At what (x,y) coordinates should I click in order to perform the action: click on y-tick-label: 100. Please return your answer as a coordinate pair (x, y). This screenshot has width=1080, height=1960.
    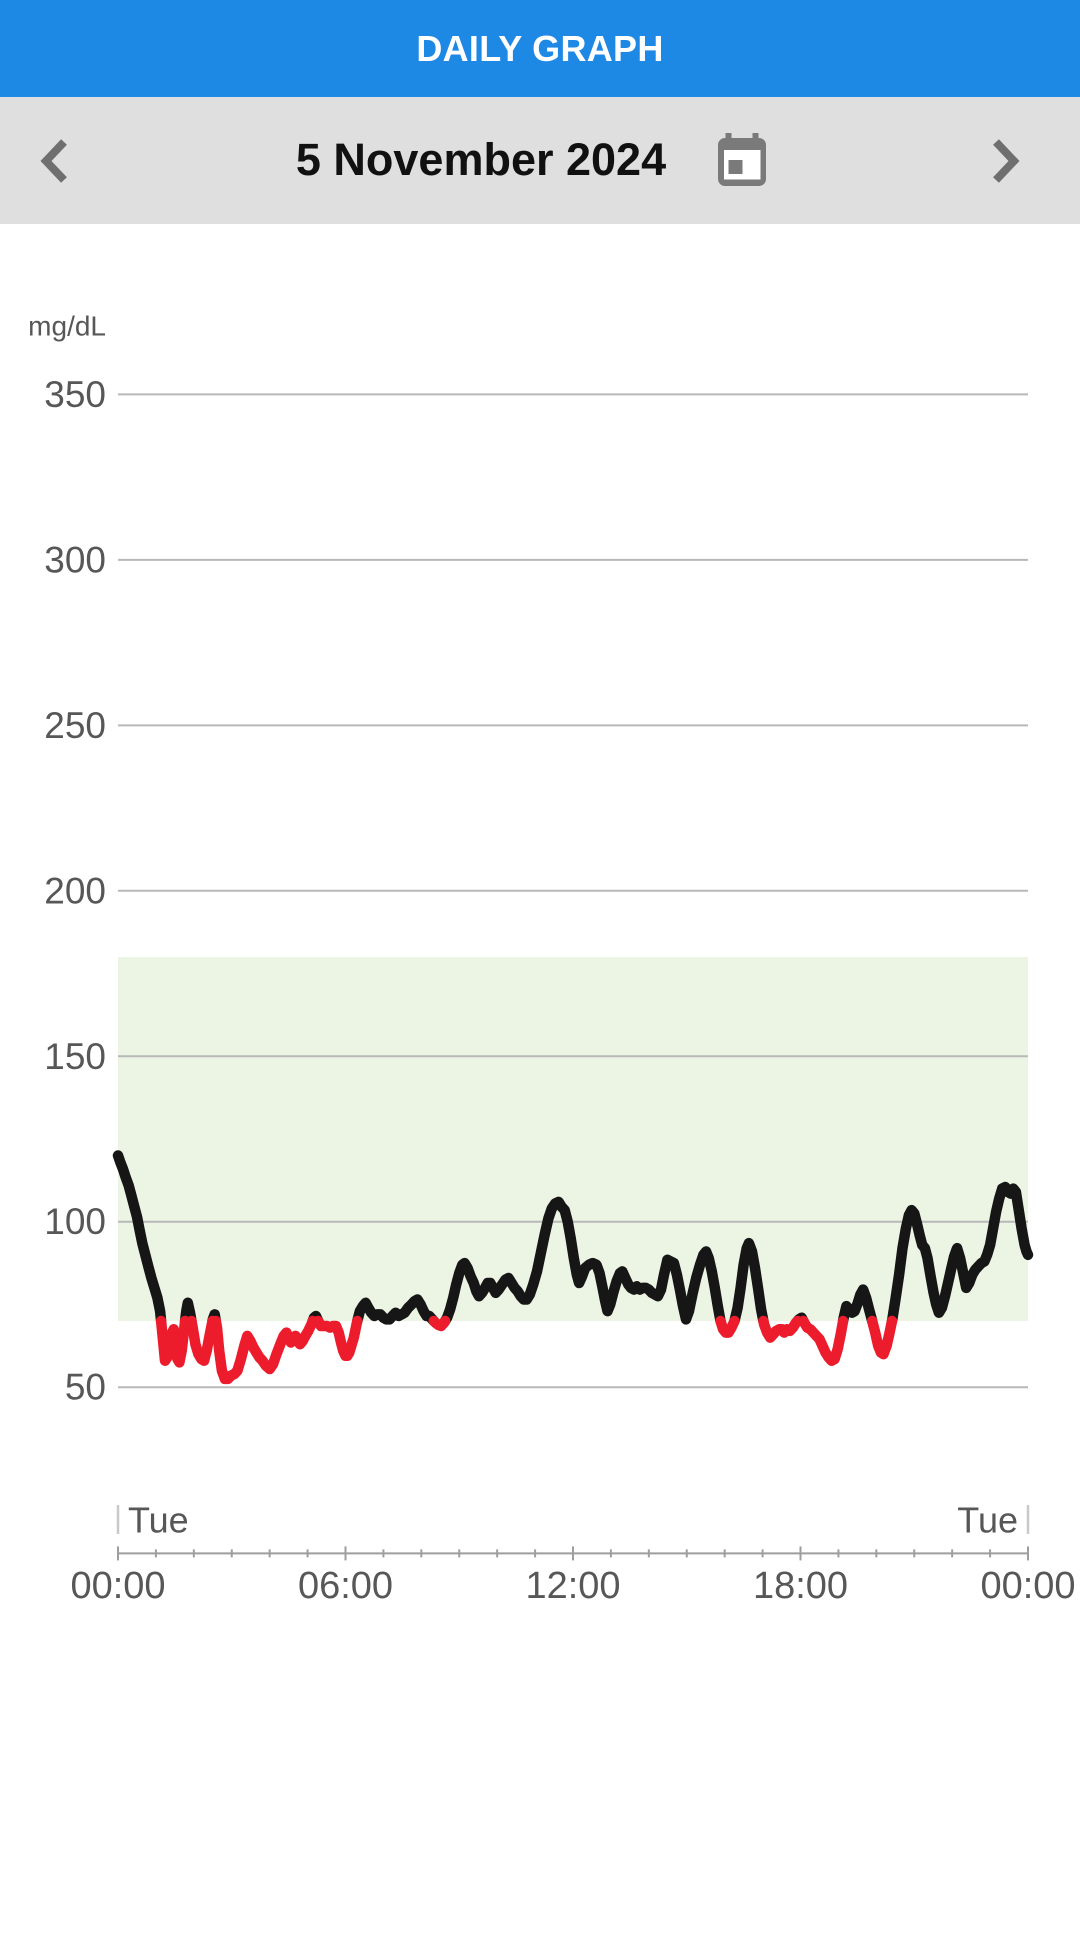
    Looking at the image, I should click on (75, 1221).